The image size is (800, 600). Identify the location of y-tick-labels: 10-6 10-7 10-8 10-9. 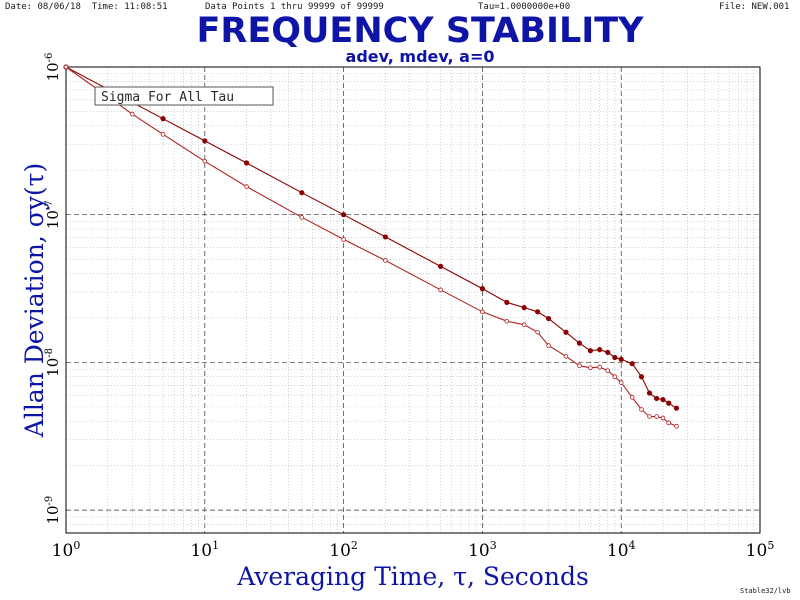
(53, 289).